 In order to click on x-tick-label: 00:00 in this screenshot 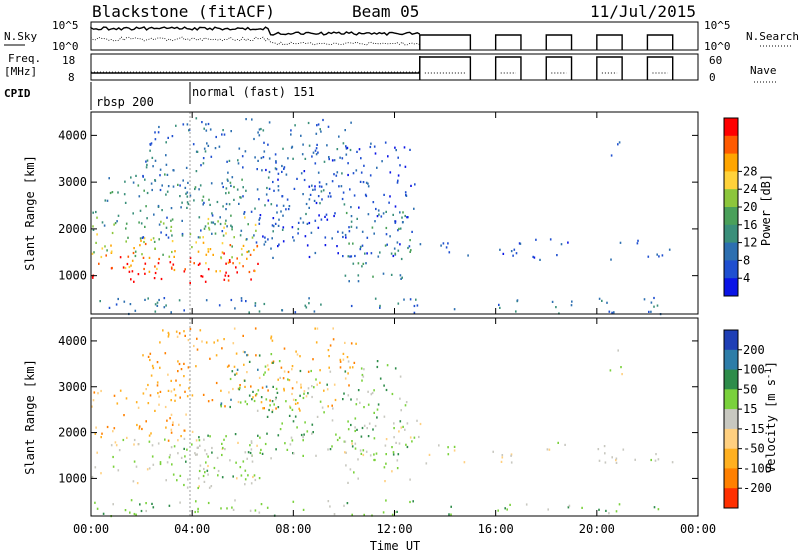, I will do `click(698, 529)`.